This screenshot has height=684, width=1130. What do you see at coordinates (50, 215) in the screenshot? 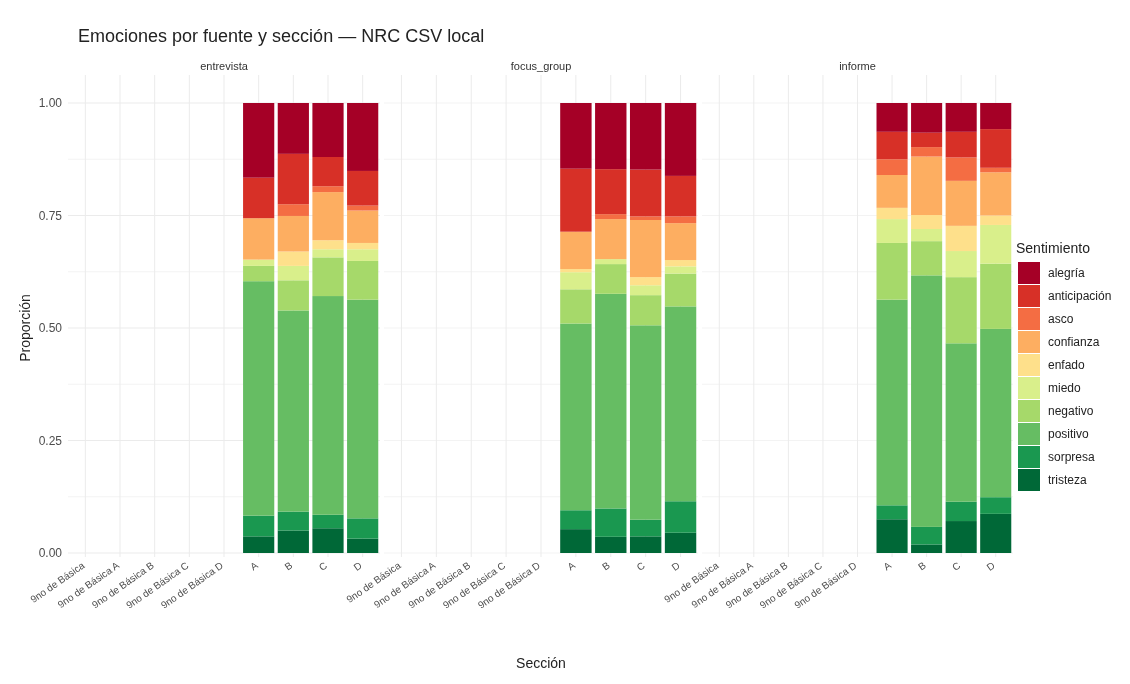
I see `y-tick-label: 0.75` at bounding box center [50, 215].